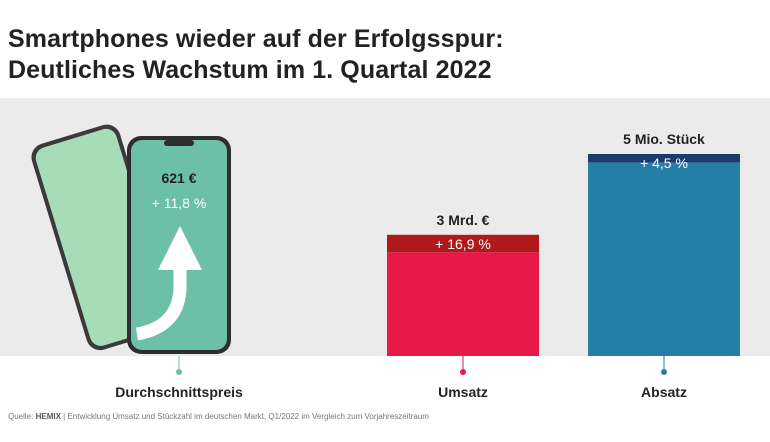 The width and height of the screenshot is (770, 442). What do you see at coordinates (463, 220) in the screenshot?
I see `umsatz-value-label: 3 Mrd. €` at bounding box center [463, 220].